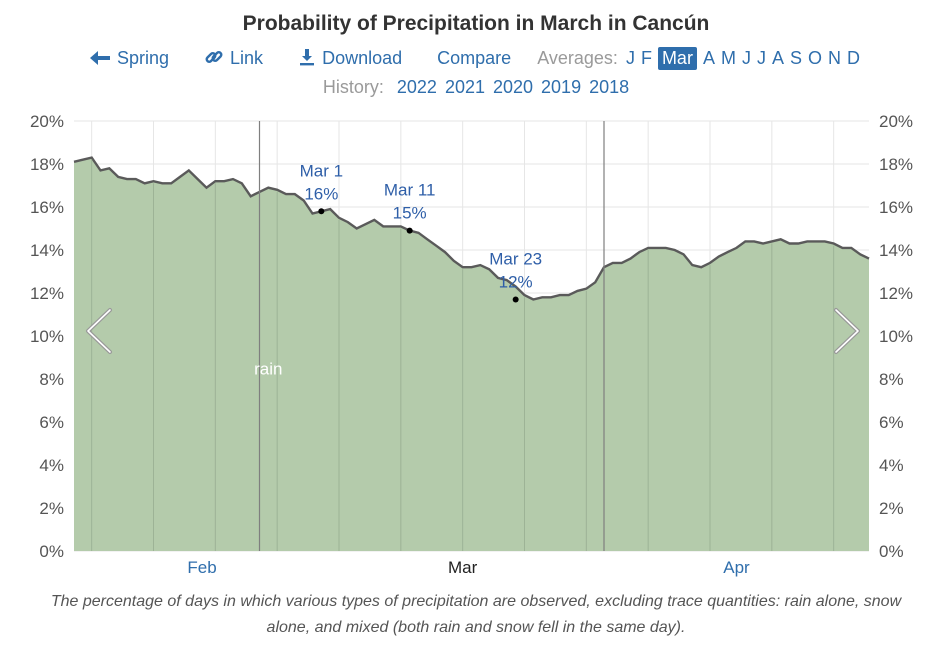  What do you see at coordinates (795, 58) in the screenshot?
I see `month-link-8: S` at bounding box center [795, 58].